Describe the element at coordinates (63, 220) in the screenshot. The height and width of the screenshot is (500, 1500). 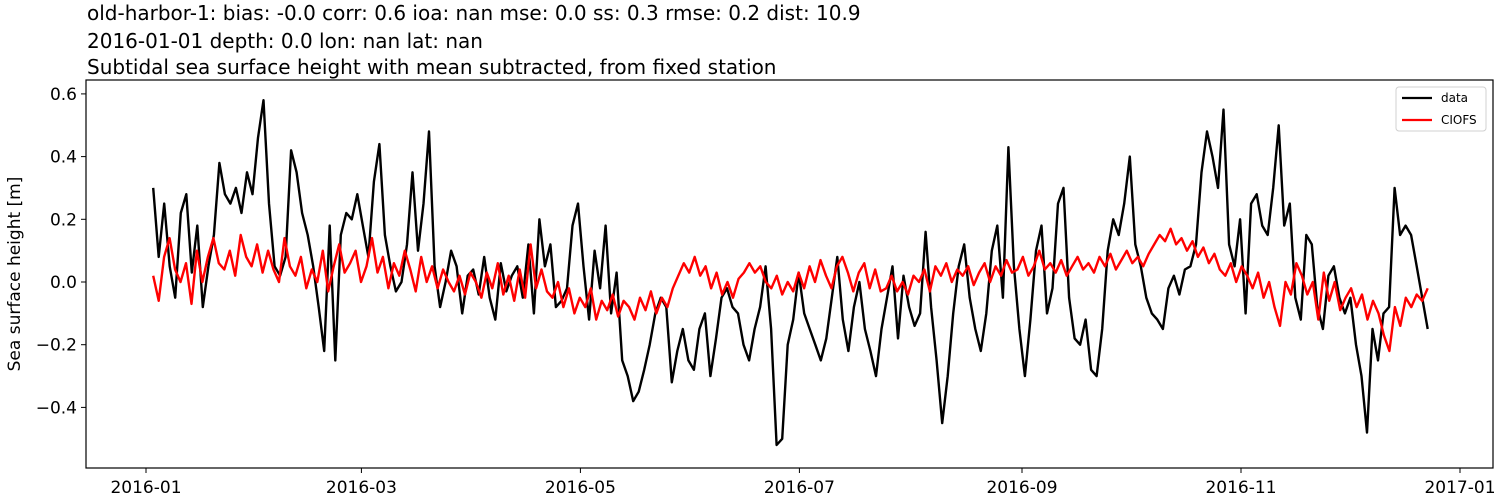
I see `y-tick-label: 0.2` at that location.